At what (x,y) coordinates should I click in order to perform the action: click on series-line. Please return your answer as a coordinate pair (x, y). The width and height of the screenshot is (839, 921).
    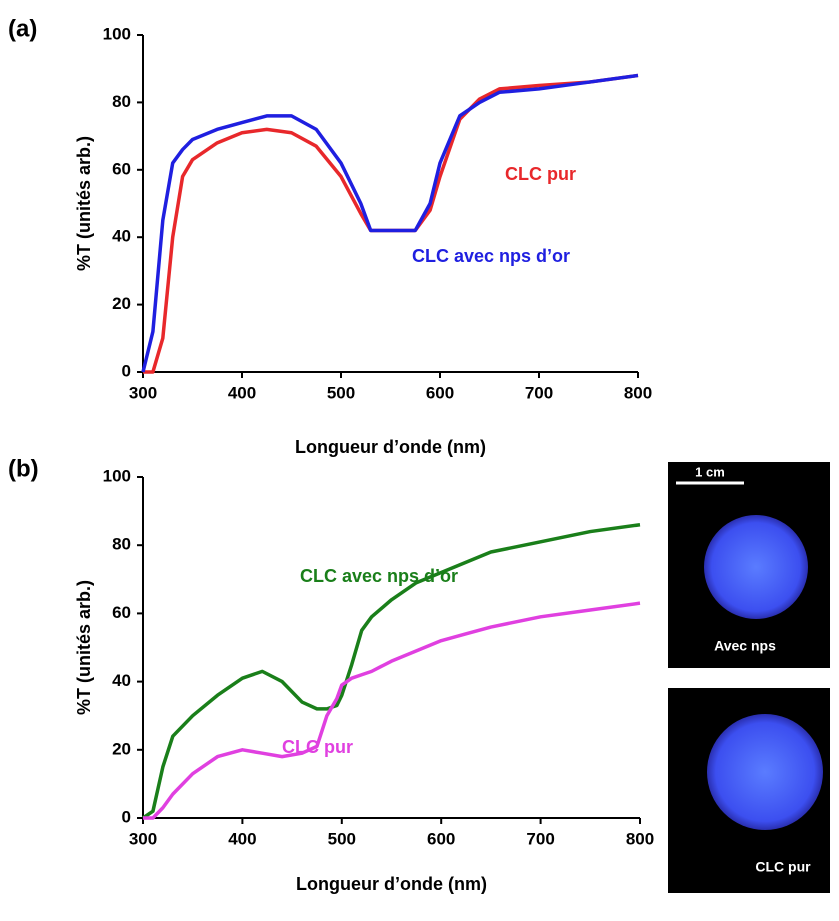
    Looking at the image, I should click on (392, 710).